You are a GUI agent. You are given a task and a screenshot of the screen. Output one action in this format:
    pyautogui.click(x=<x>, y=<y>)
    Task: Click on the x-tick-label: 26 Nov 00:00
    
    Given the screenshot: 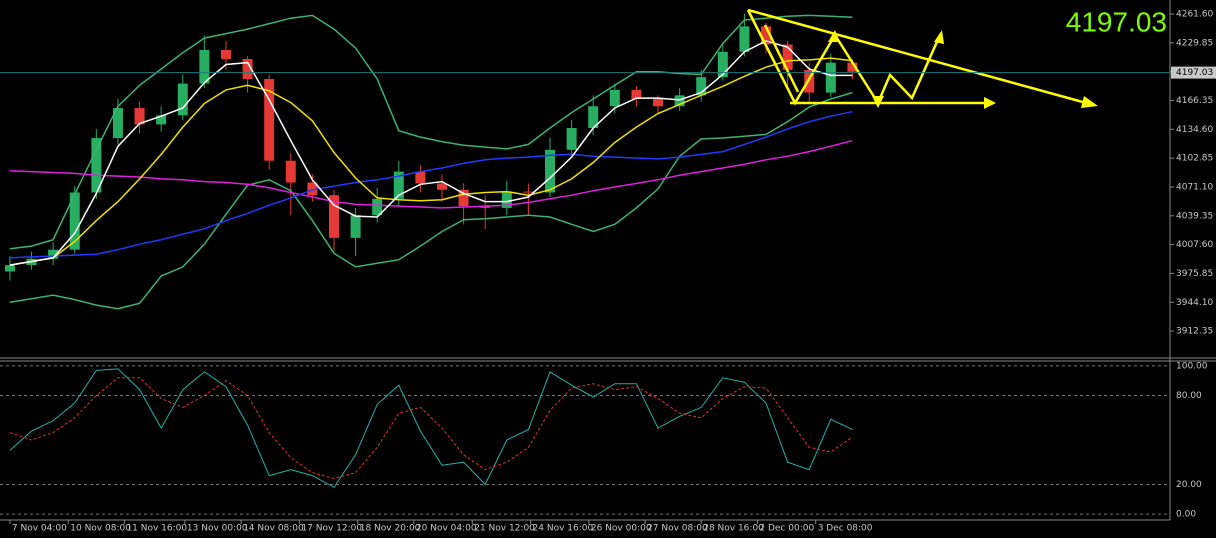 What is the action you would take?
    pyautogui.click(x=621, y=529)
    